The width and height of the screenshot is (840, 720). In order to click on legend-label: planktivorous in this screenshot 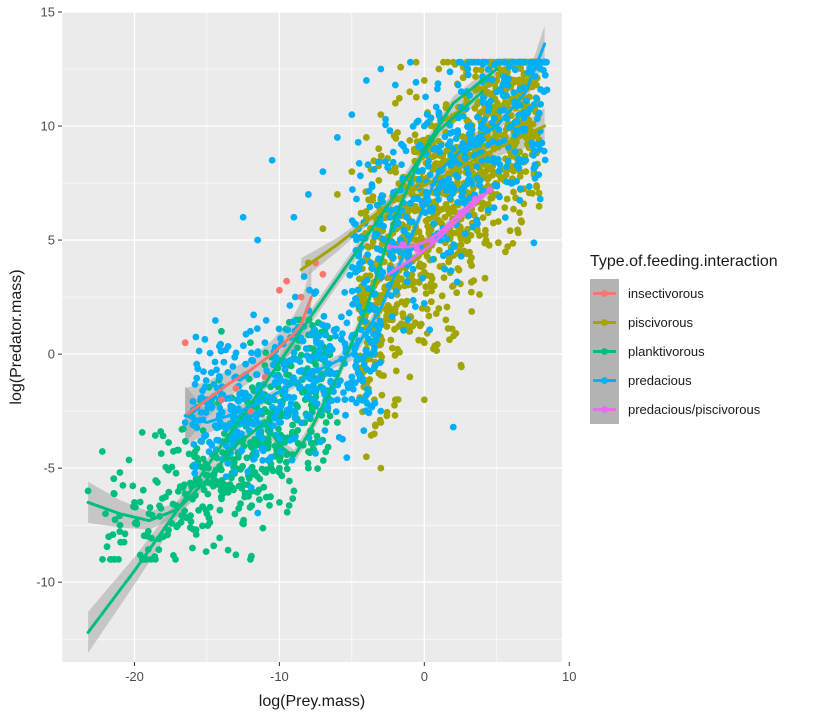, I will do `click(666, 351)`.